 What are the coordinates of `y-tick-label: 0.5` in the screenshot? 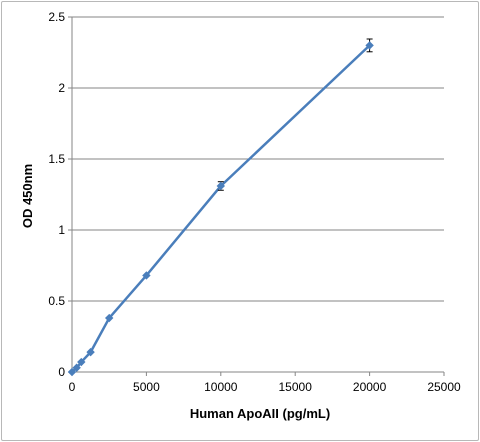 It's located at (56, 301).